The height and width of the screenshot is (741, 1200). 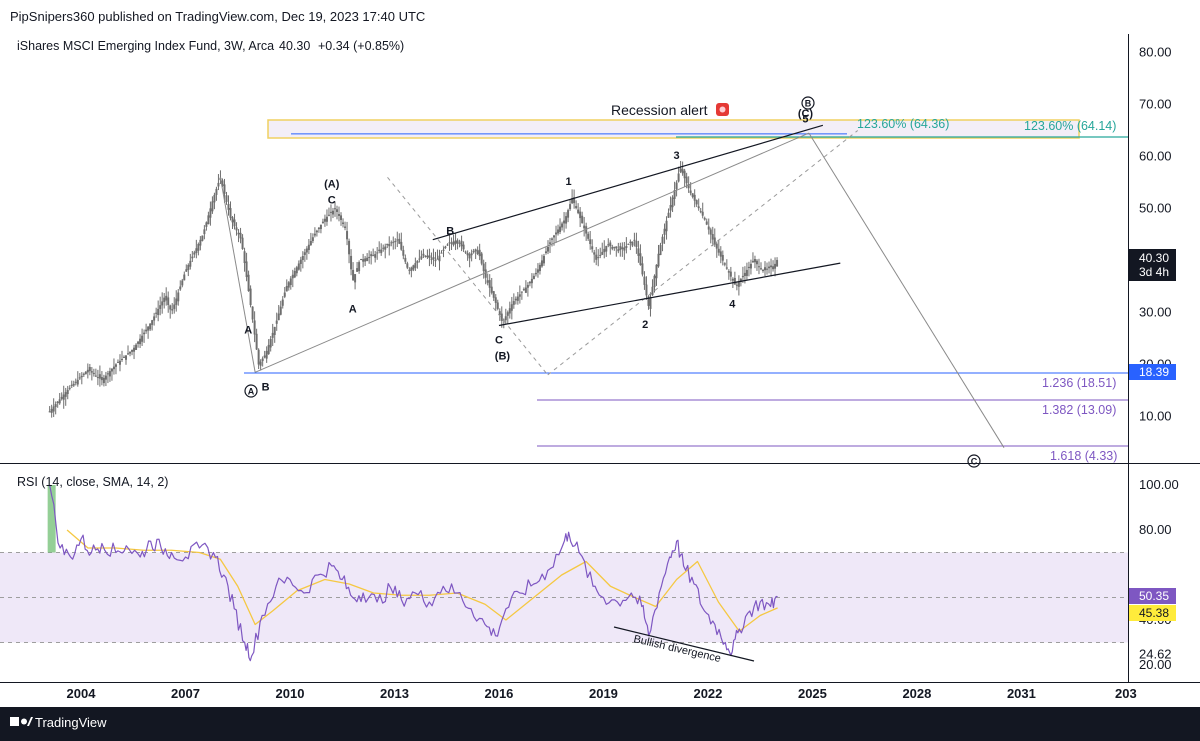 What do you see at coordinates (1154, 372) in the screenshot?
I see `support-badge-value: 18.39` at bounding box center [1154, 372].